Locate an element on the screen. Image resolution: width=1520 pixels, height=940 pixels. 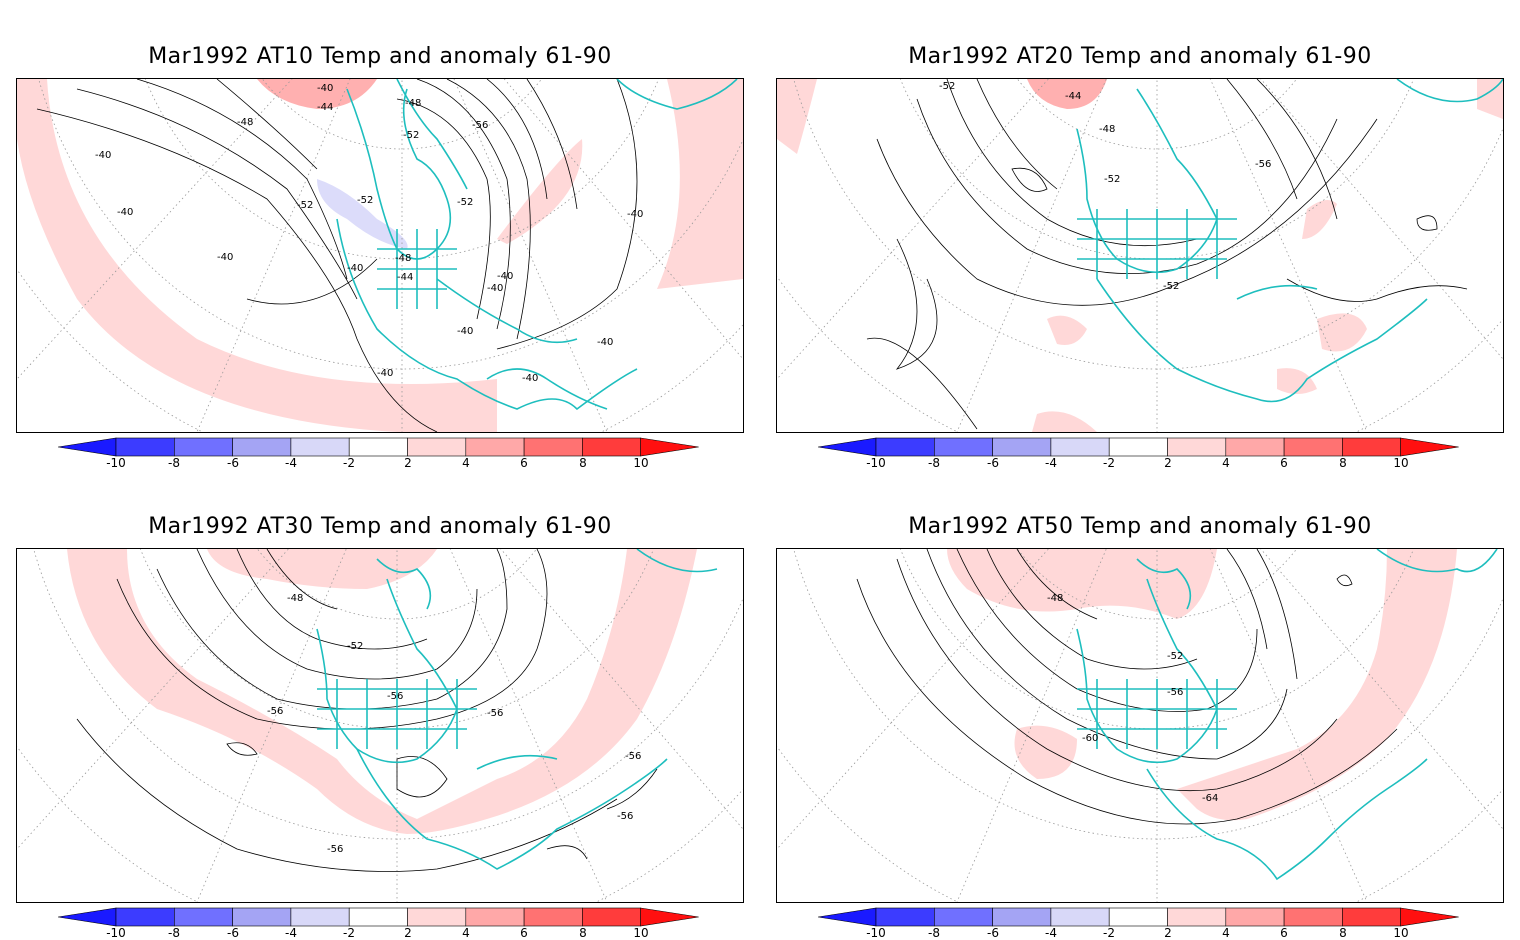
panel-title: Mar1992 AT50 Temp and anomaly 61-90 is located at coordinates (1140, 526).